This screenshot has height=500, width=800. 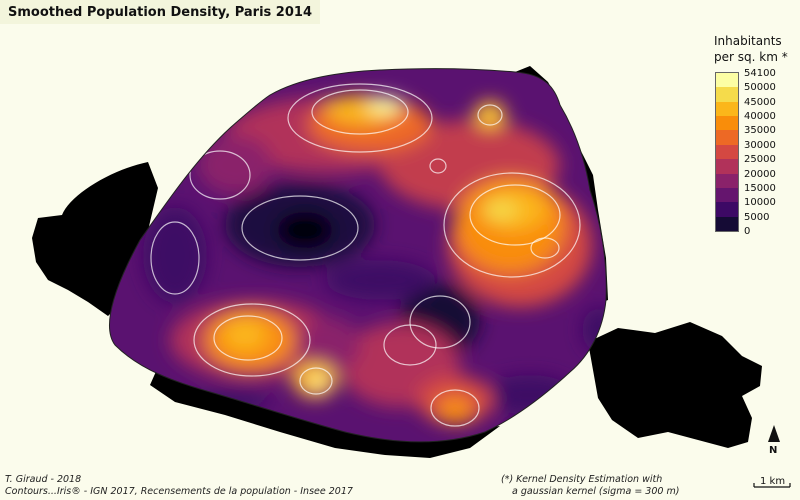 What do you see at coordinates (760, 145) in the screenshot?
I see `legend-label: 30000` at bounding box center [760, 145].